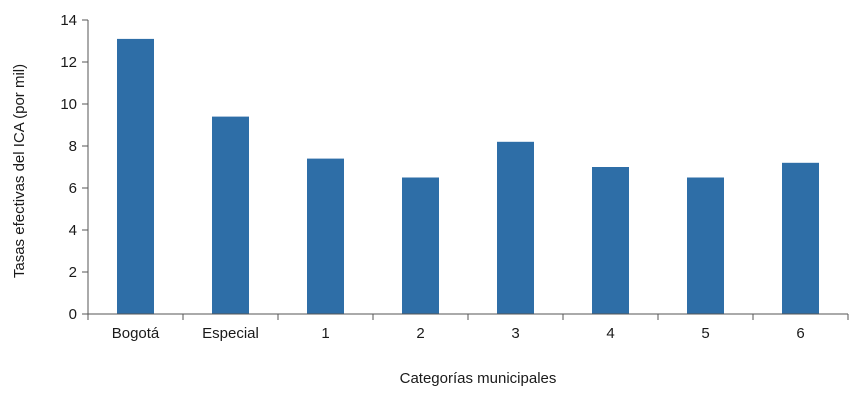  Describe the element at coordinates (74, 167) in the screenshot. I see `y-axis-ticks: 0 2 4 6 8 10 12 14` at that location.